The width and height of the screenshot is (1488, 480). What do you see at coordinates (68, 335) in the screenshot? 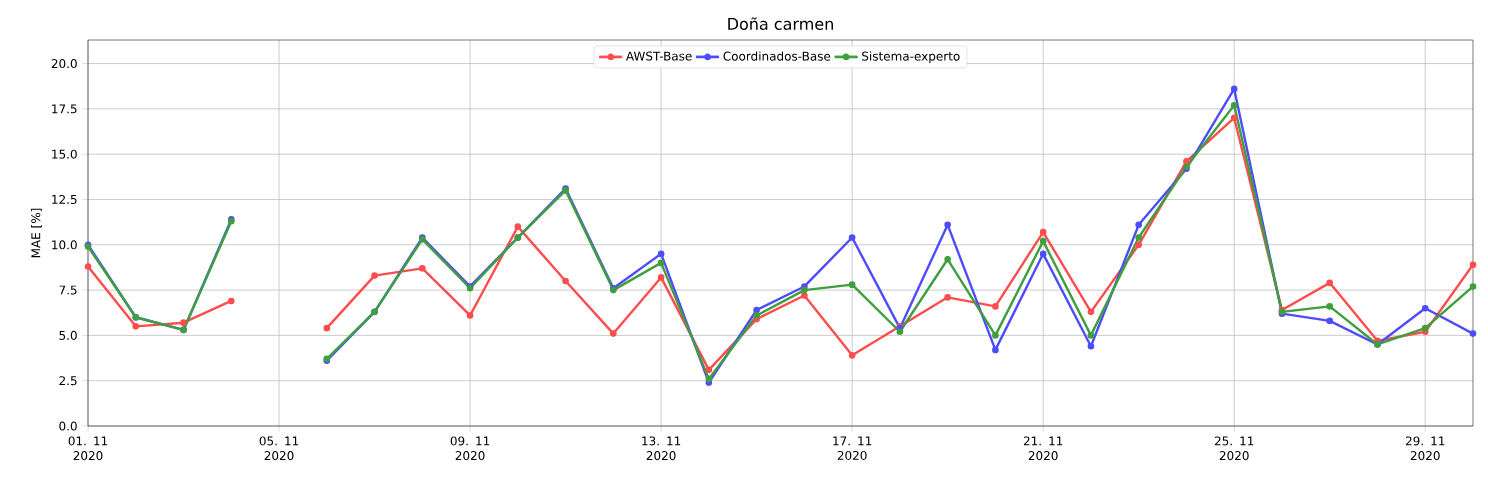
I see `y-tick-label: 5.0` at bounding box center [68, 335].